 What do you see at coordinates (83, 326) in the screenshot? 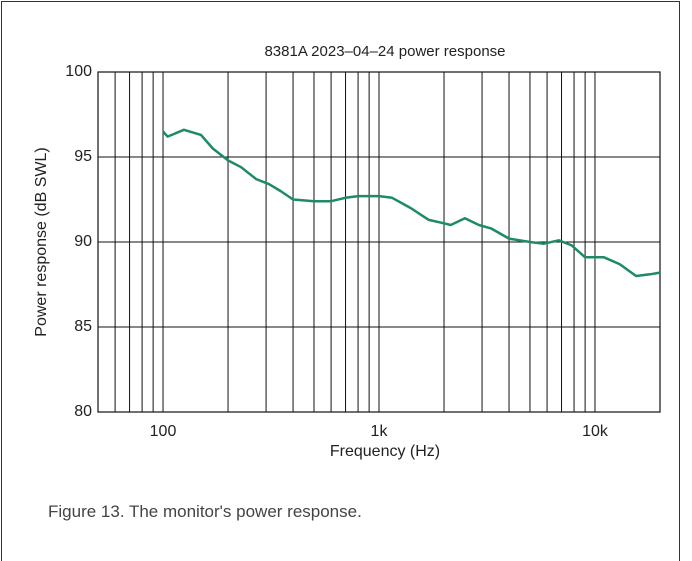
I see `y-tick-label: 85` at bounding box center [83, 326].